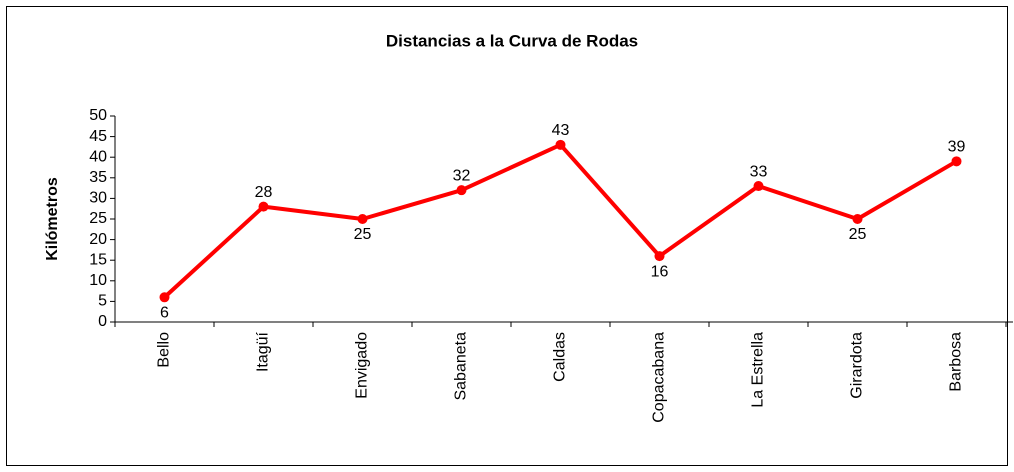 The image size is (1014, 472). Describe the element at coordinates (98, 177) in the screenshot. I see `y-tick-label: 35` at that location.